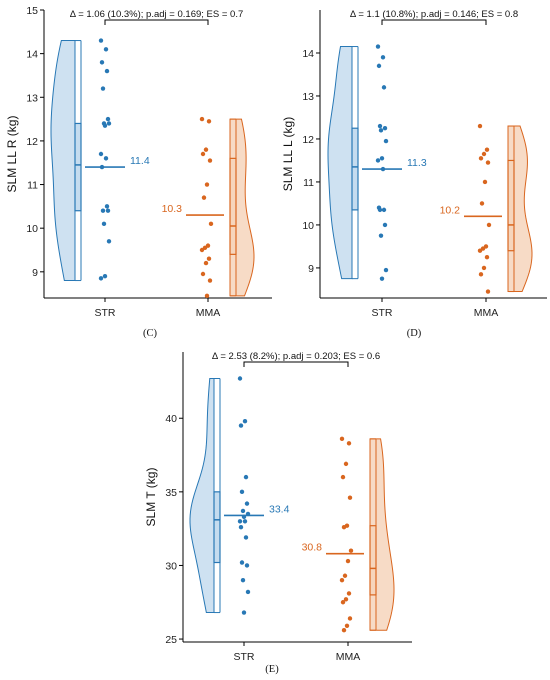 This screenshot has height=680, width=550. I want to click on panel-label: (D), so click(414, 333).